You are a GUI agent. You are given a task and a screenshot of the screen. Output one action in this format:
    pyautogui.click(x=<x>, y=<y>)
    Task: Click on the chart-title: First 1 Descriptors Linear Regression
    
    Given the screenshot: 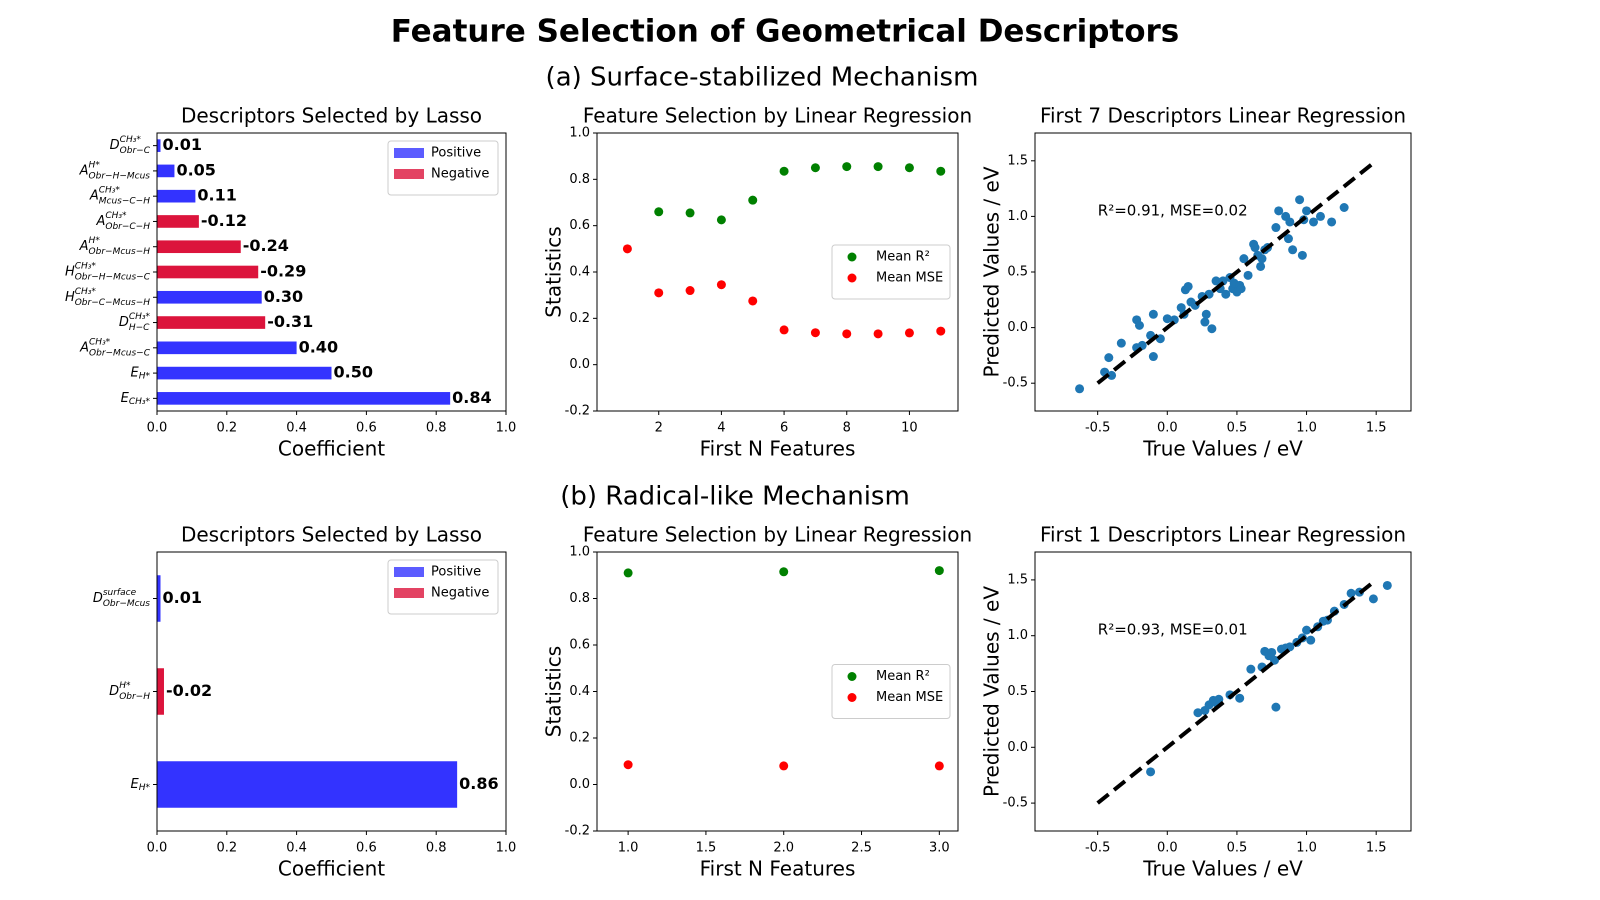 What is the action you would take?
    pyautogui.click(x=1223, y=535)
    